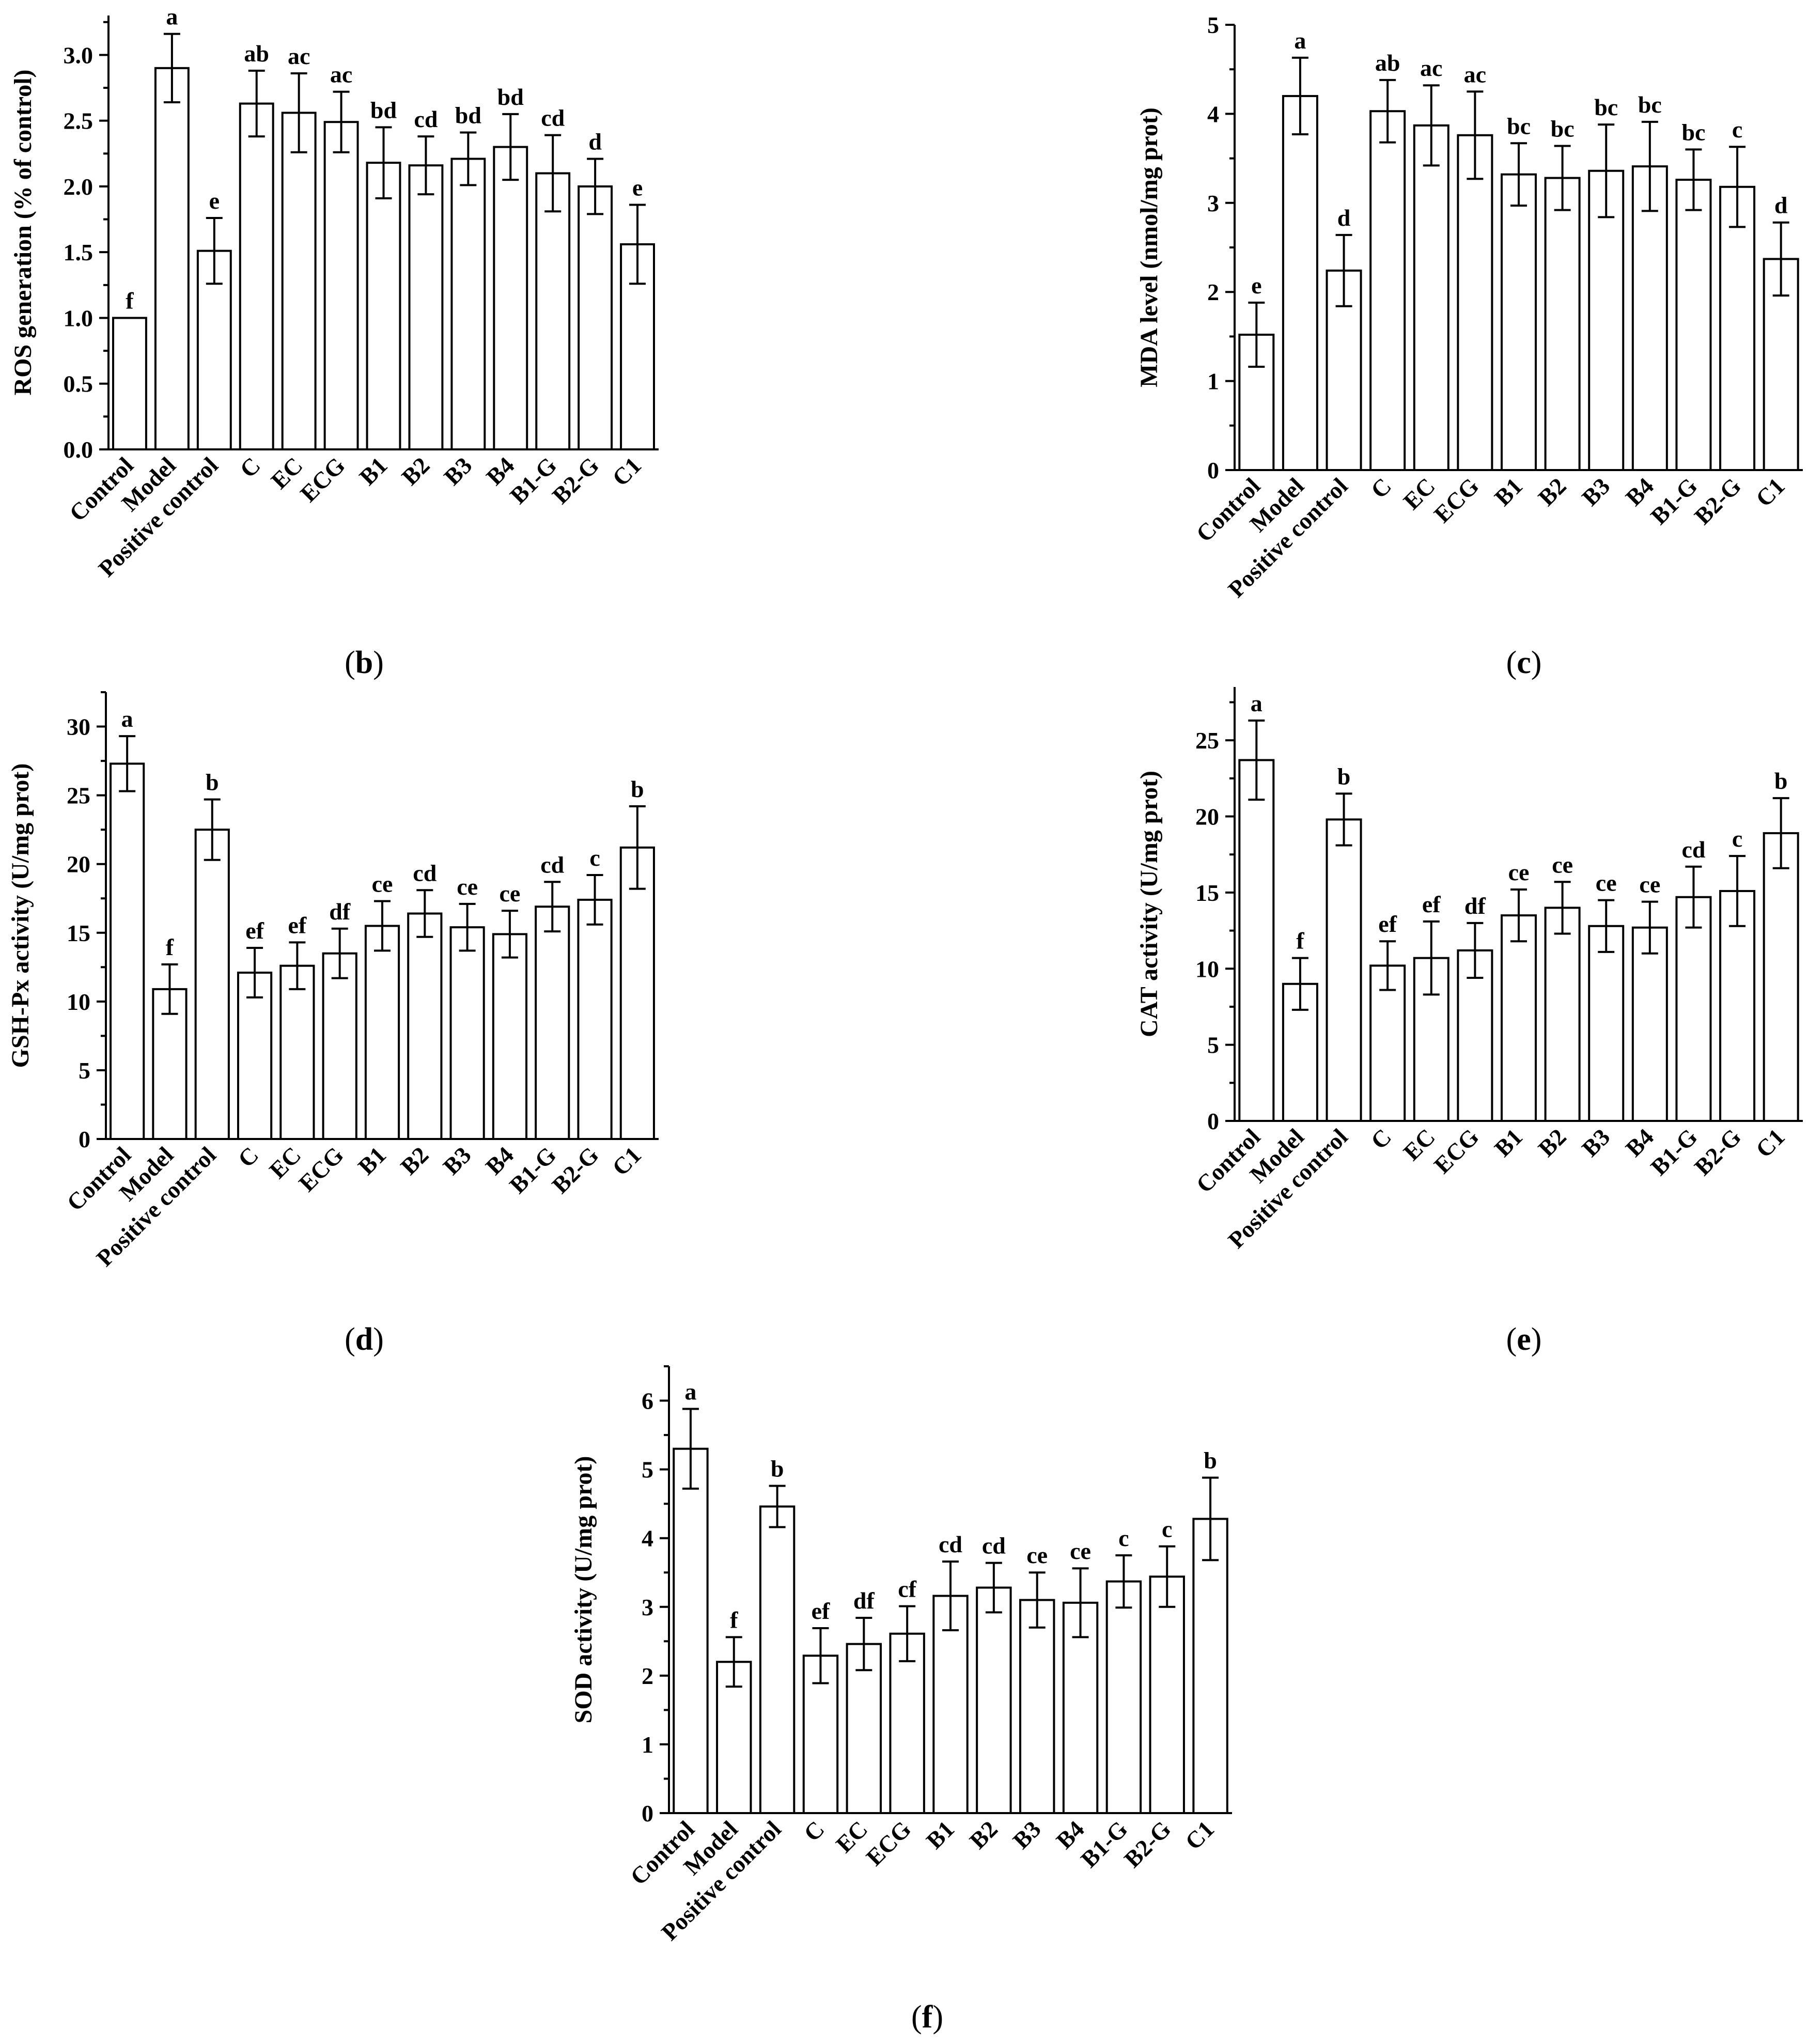 The width and height of the screenshot is (1808, 2044). What do you see at coordinates (1256, 285) in the screenshot?
I see `significance-letter-c-0: e` at bounding box center [1256, 285].